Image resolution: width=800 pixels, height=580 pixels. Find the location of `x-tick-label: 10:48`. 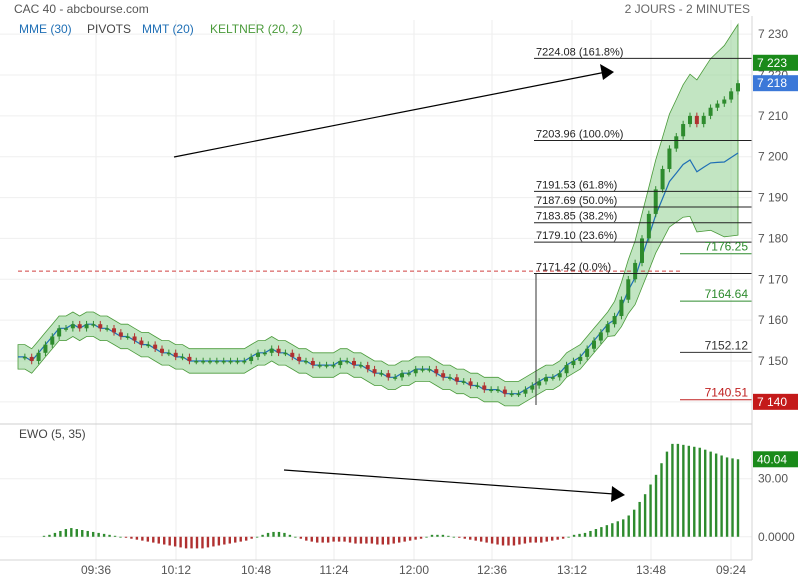

x-tick-label: 10:48 is located at coordinates (256, 570).